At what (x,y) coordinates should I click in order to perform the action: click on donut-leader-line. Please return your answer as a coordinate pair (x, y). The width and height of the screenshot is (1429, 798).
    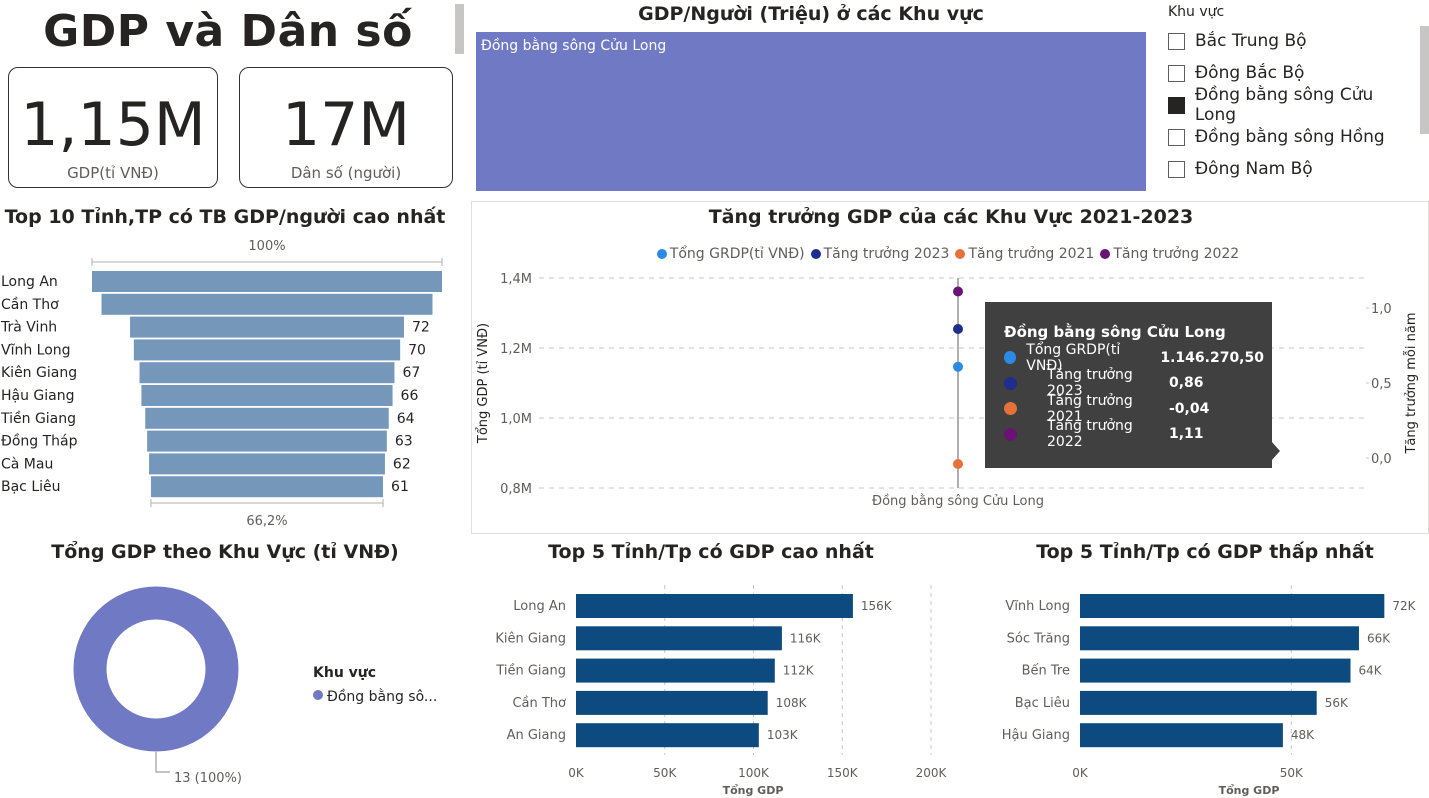
    Looking at the image, I should click on (162, 762).